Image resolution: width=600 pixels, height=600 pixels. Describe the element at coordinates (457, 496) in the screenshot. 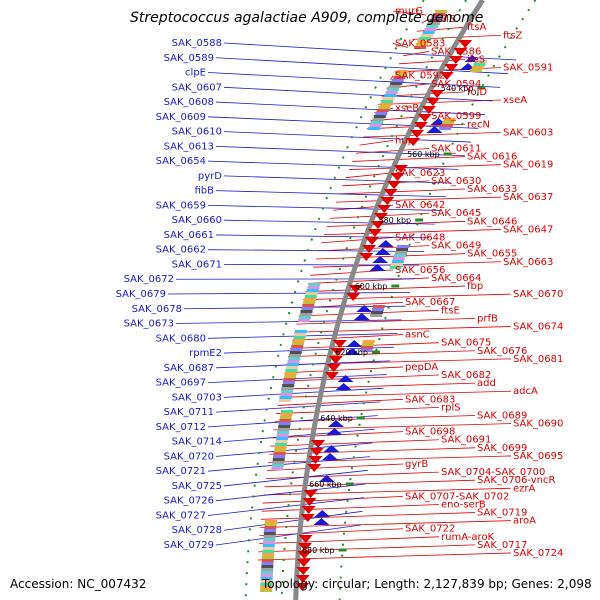

I see `gene-label-forward: SAK_0707-SAK_0702` at that location.